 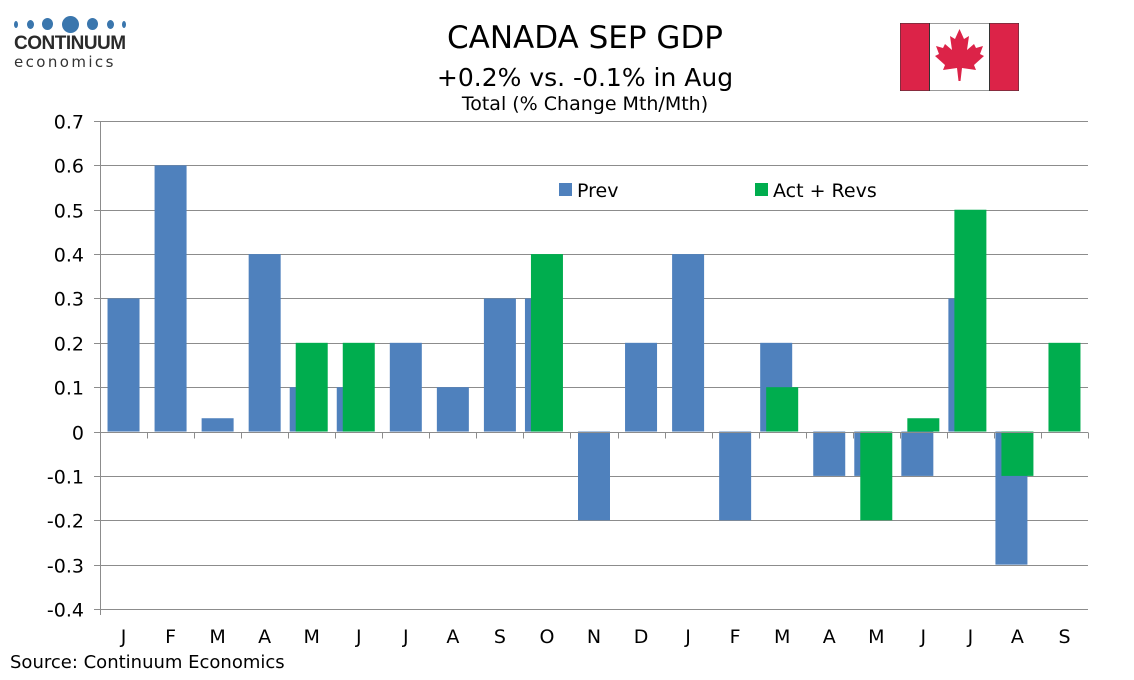 What do you see at coordinates (585, 77) in the screenshot?
I see `chart-subtitle: +0.2% vs. -0.1% in Aug` at bounding box center [585, 77].